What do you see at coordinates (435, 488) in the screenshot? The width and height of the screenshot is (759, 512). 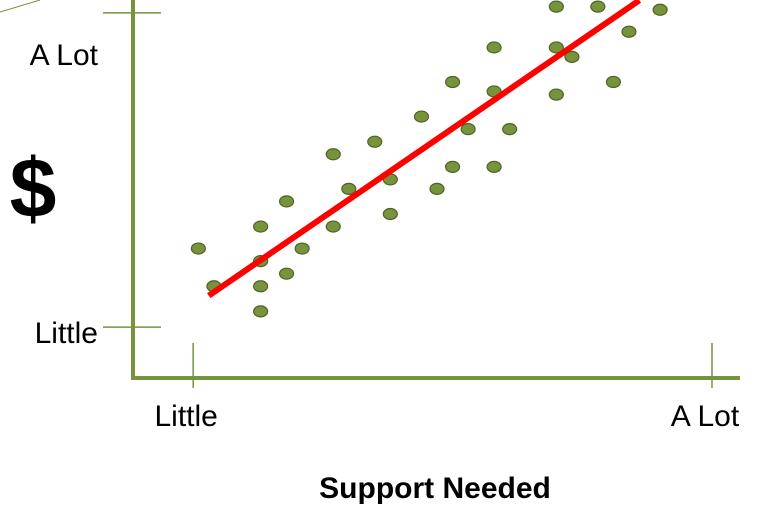 I see `x-axis-label: Support Needed` at bounding box center [435, 488].